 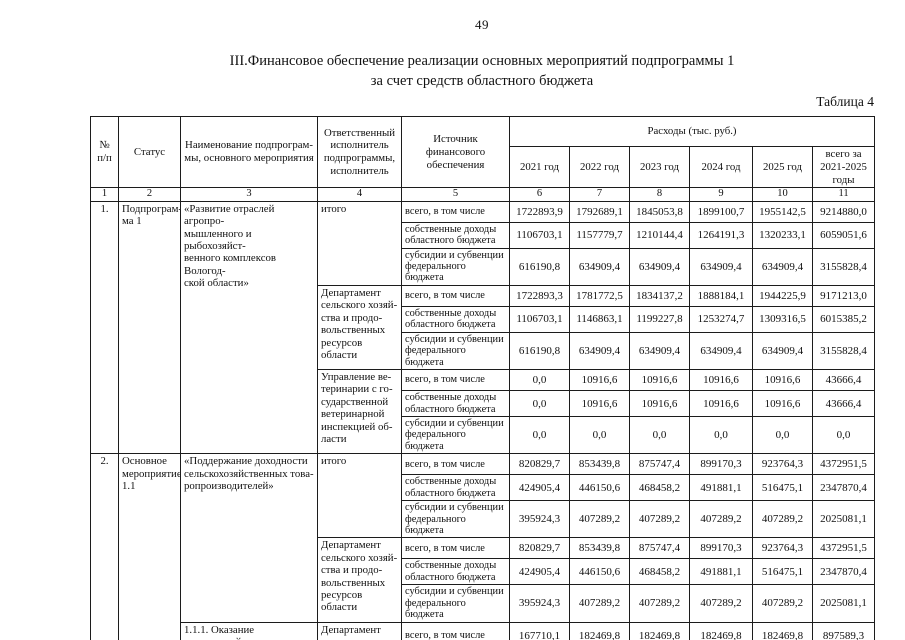 I want to click on column-number: 10, so click(x=782, y=194).